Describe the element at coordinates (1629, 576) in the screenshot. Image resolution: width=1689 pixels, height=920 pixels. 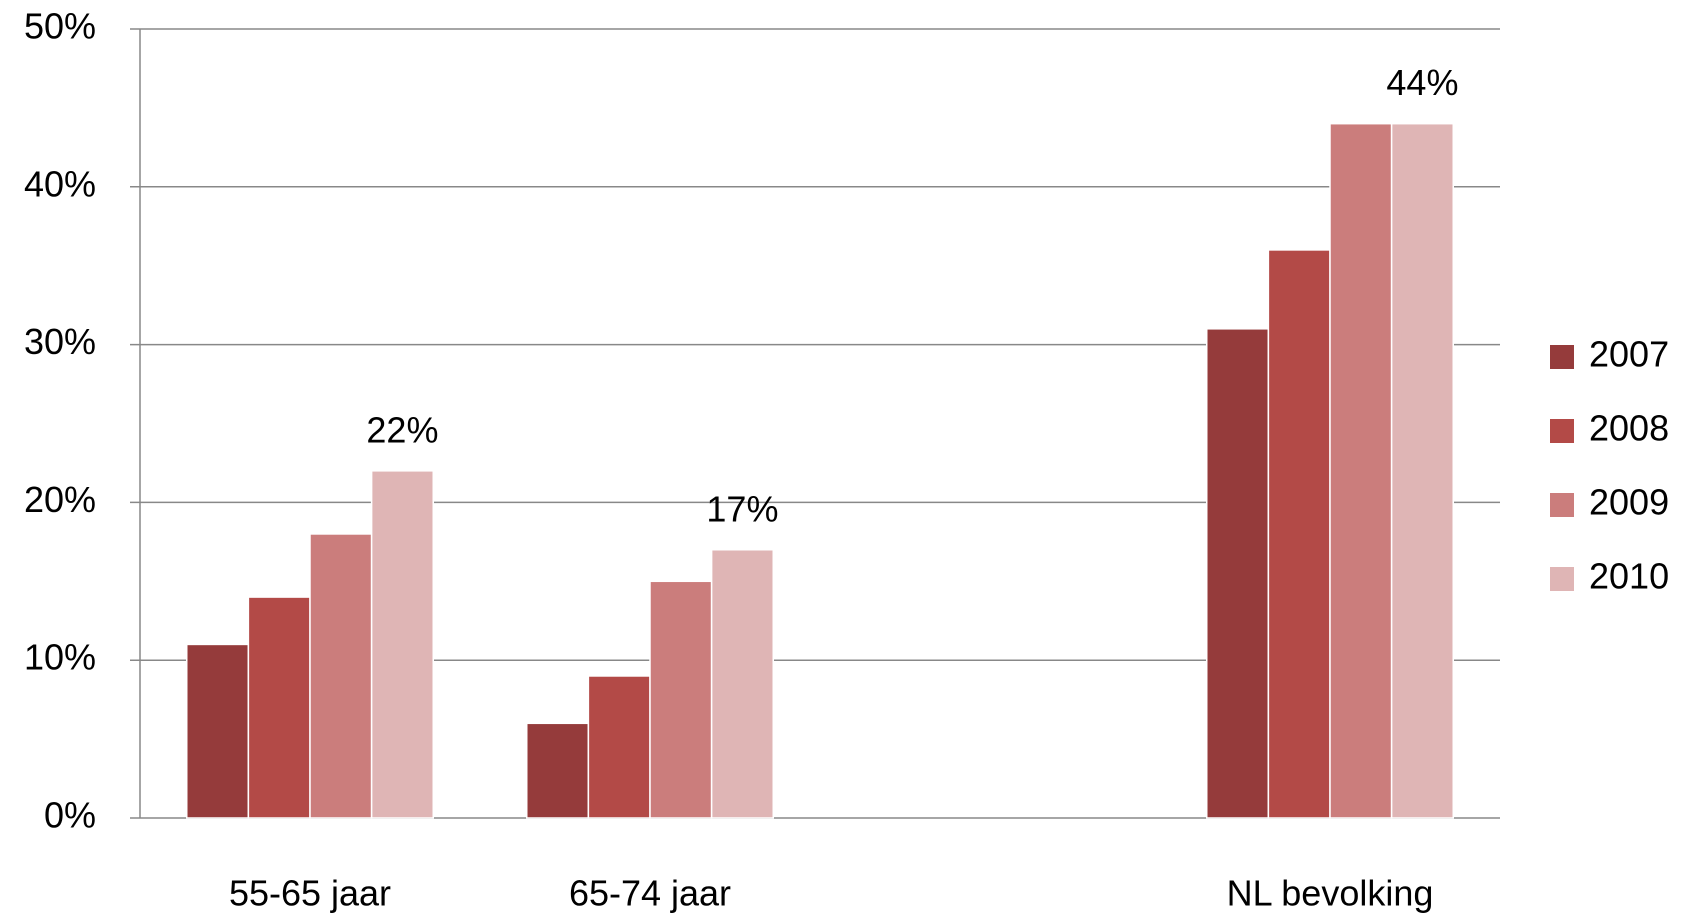
I see `legend-label: 2010` at that location.